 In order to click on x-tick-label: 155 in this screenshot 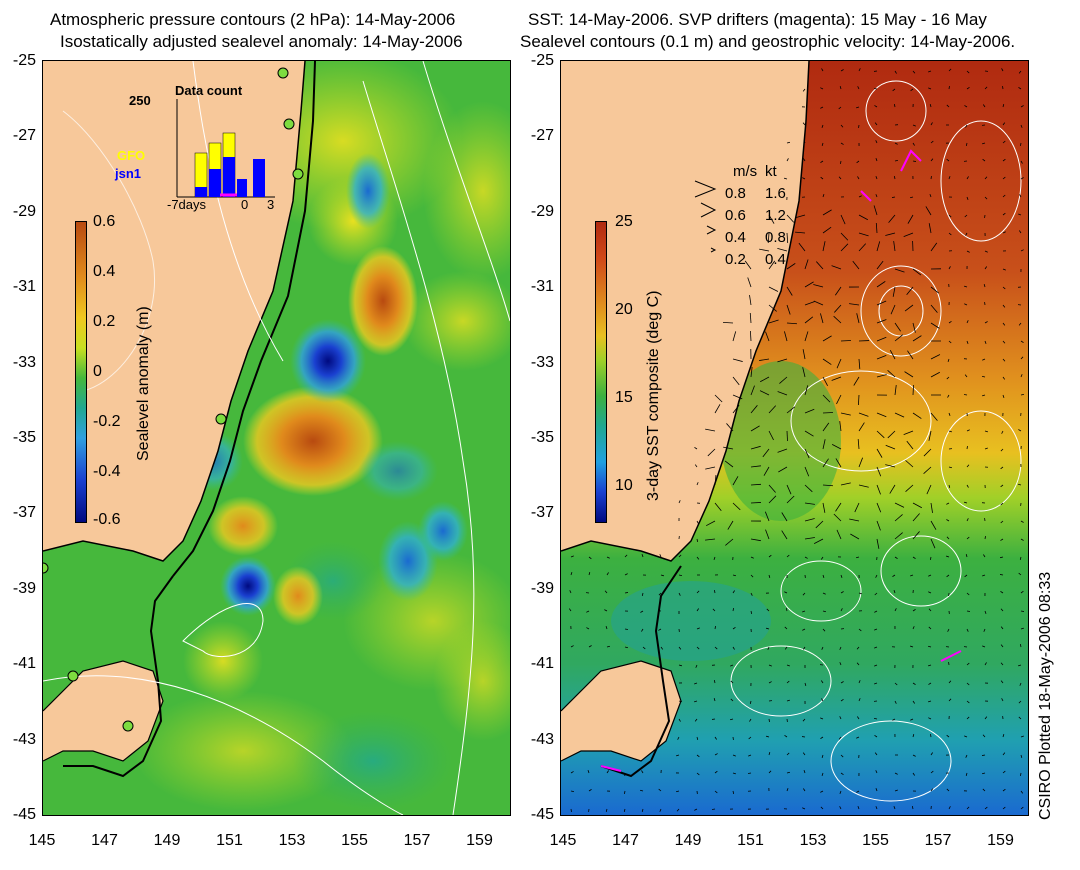, I will do `click(875, 840)`.